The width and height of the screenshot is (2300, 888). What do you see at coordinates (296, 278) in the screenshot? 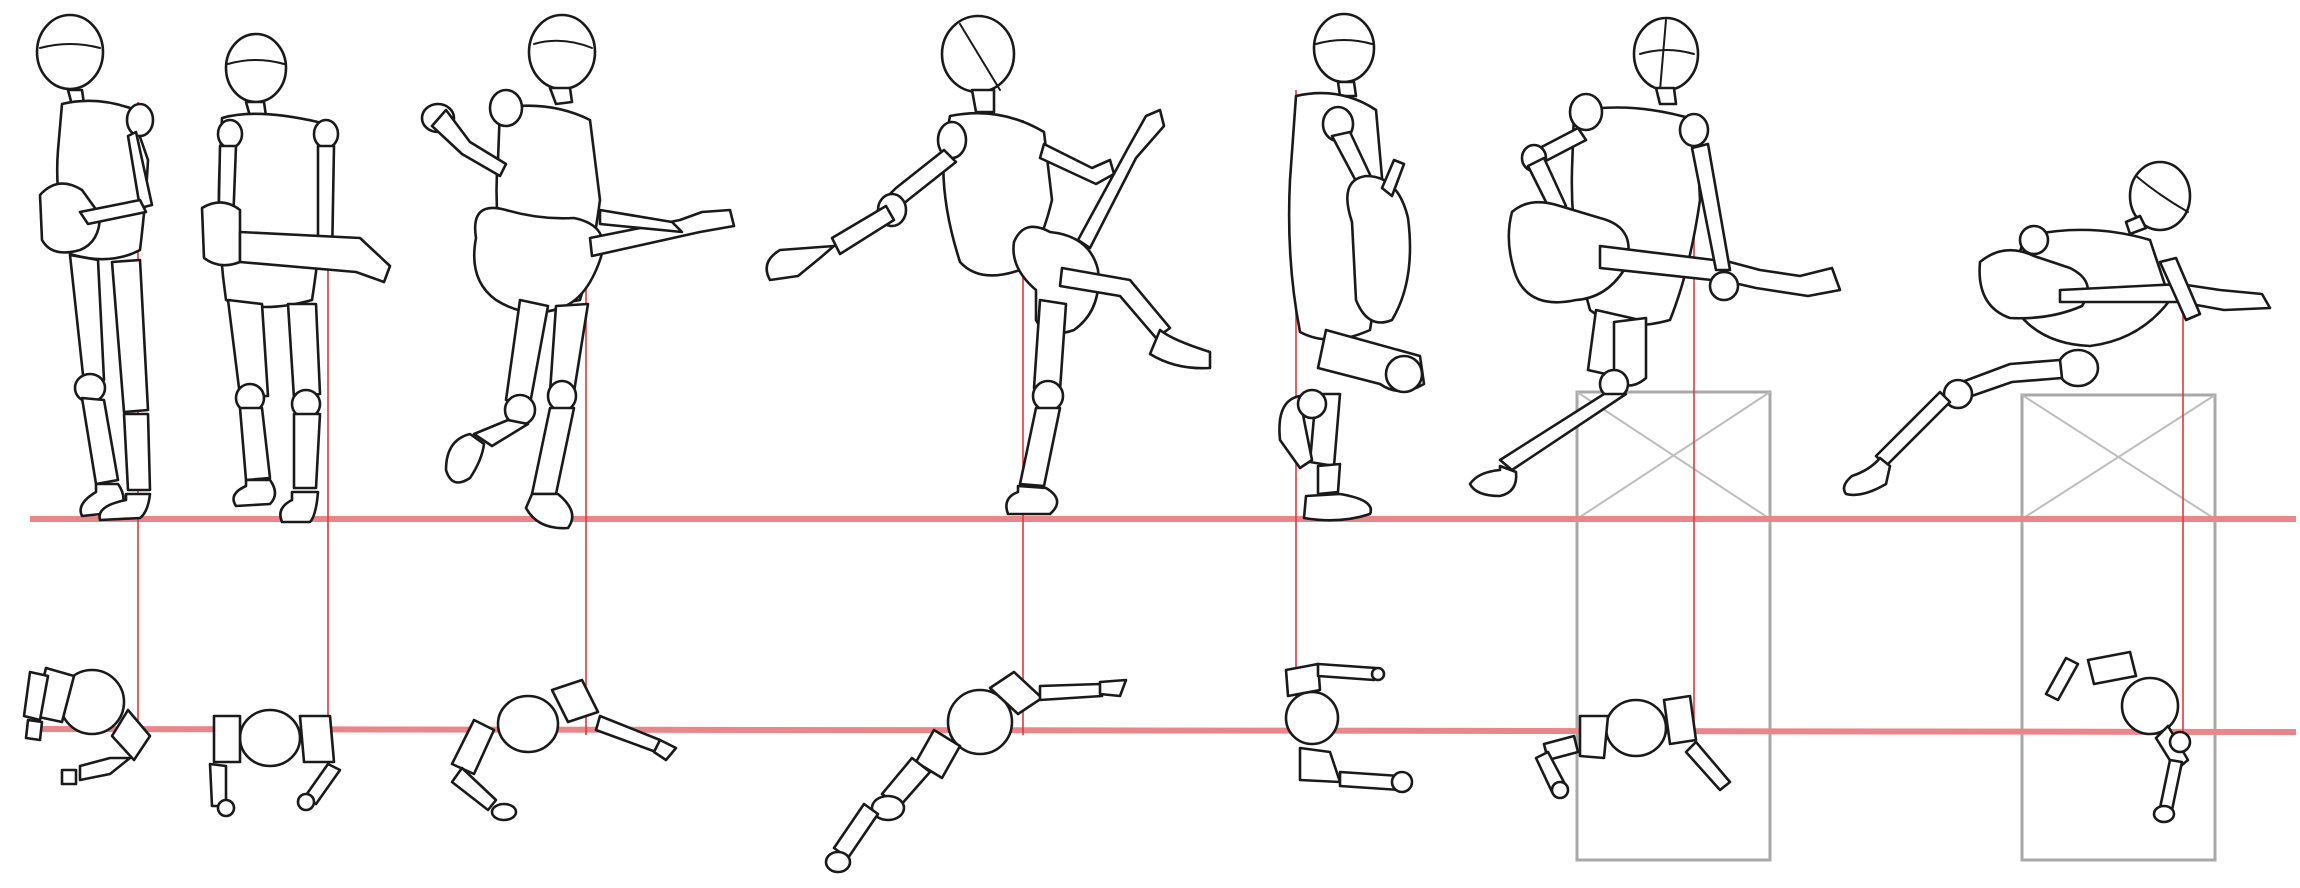
I see `figure-2-side-view` at bounding box center [296, 278].